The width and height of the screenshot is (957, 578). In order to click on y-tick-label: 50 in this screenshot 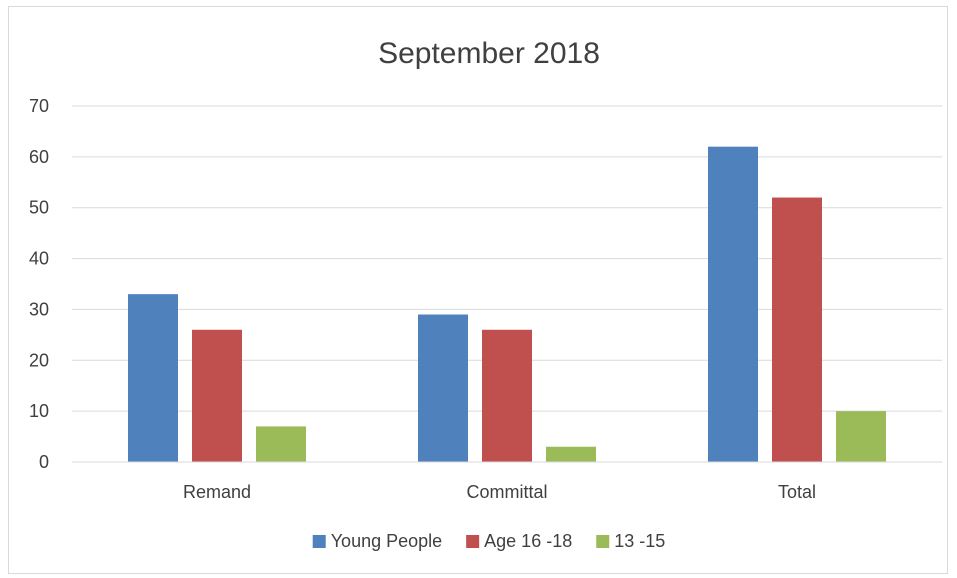, I will do `click(39, 208)`.